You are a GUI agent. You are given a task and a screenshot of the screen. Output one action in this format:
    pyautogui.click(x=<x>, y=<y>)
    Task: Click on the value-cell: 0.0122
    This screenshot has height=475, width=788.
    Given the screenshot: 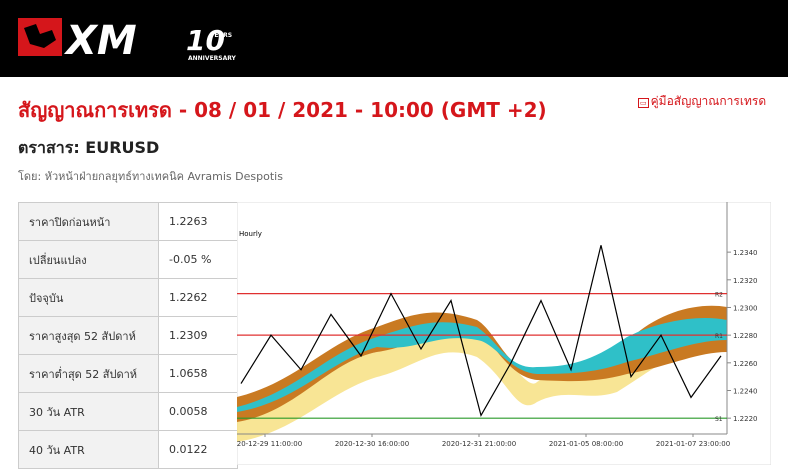 What is the action you would take?
    pyautogui.click(x=198, y=449)
    